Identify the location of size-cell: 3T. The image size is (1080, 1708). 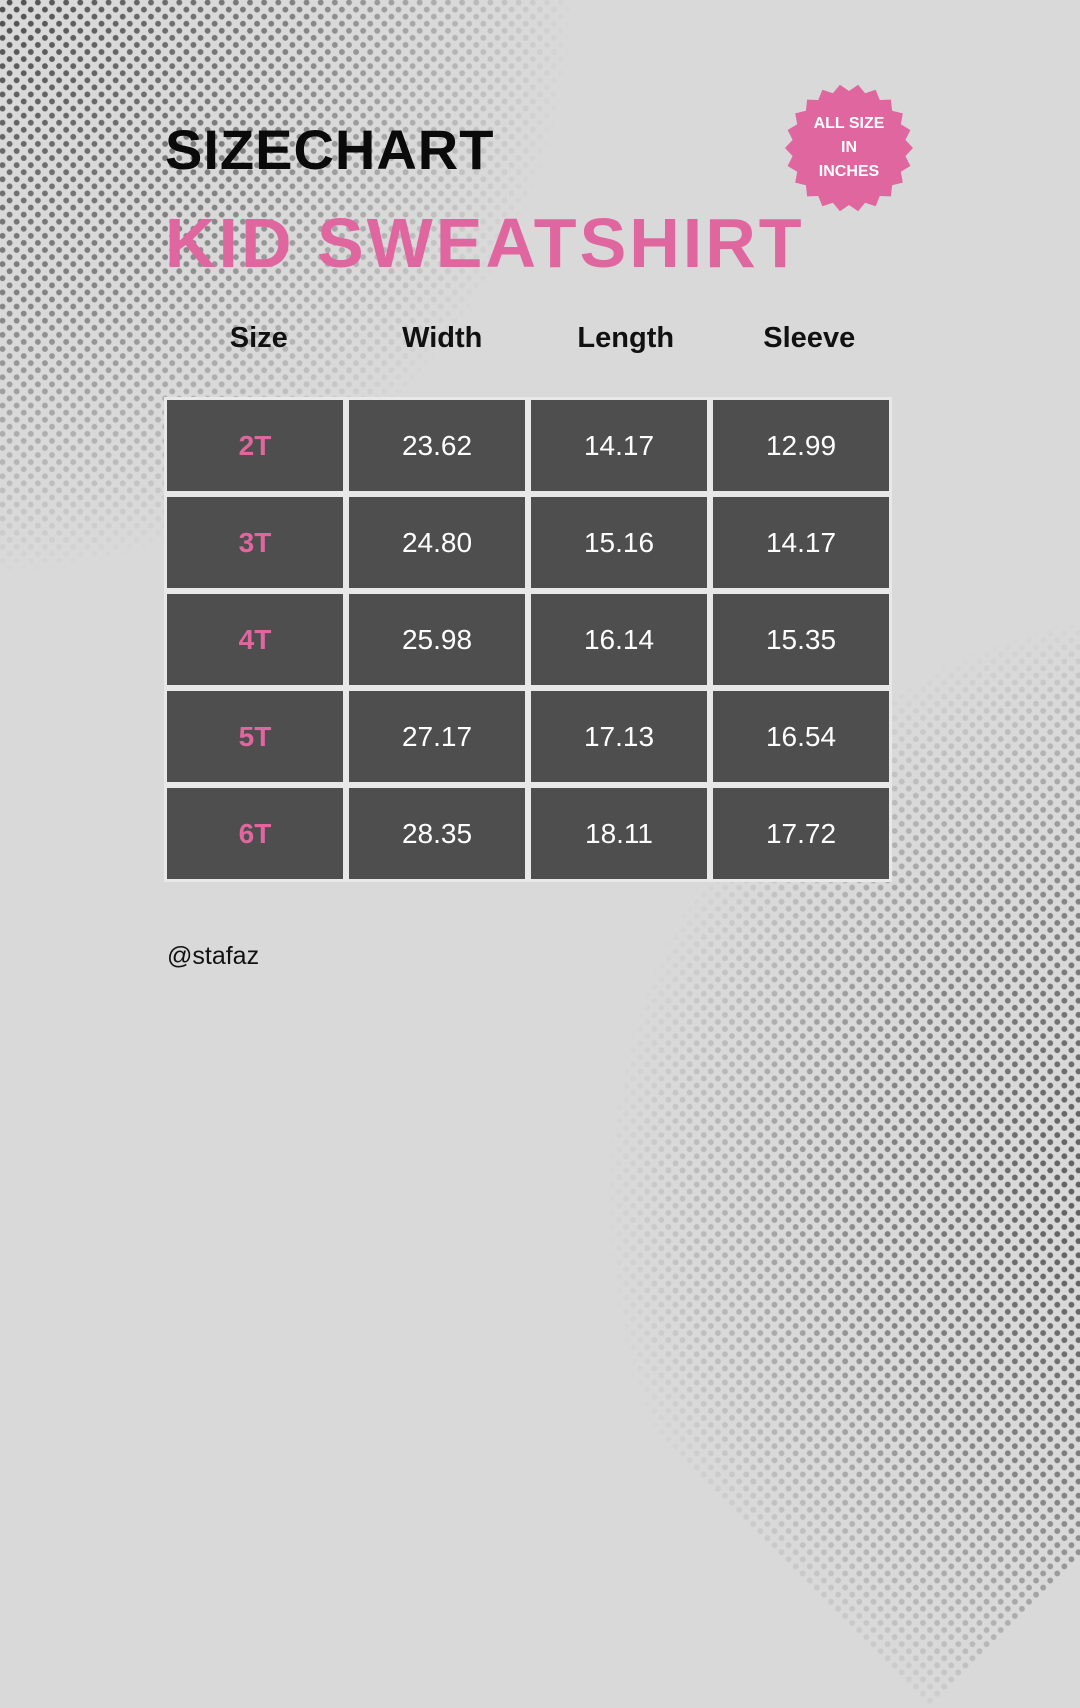
(255, 542).